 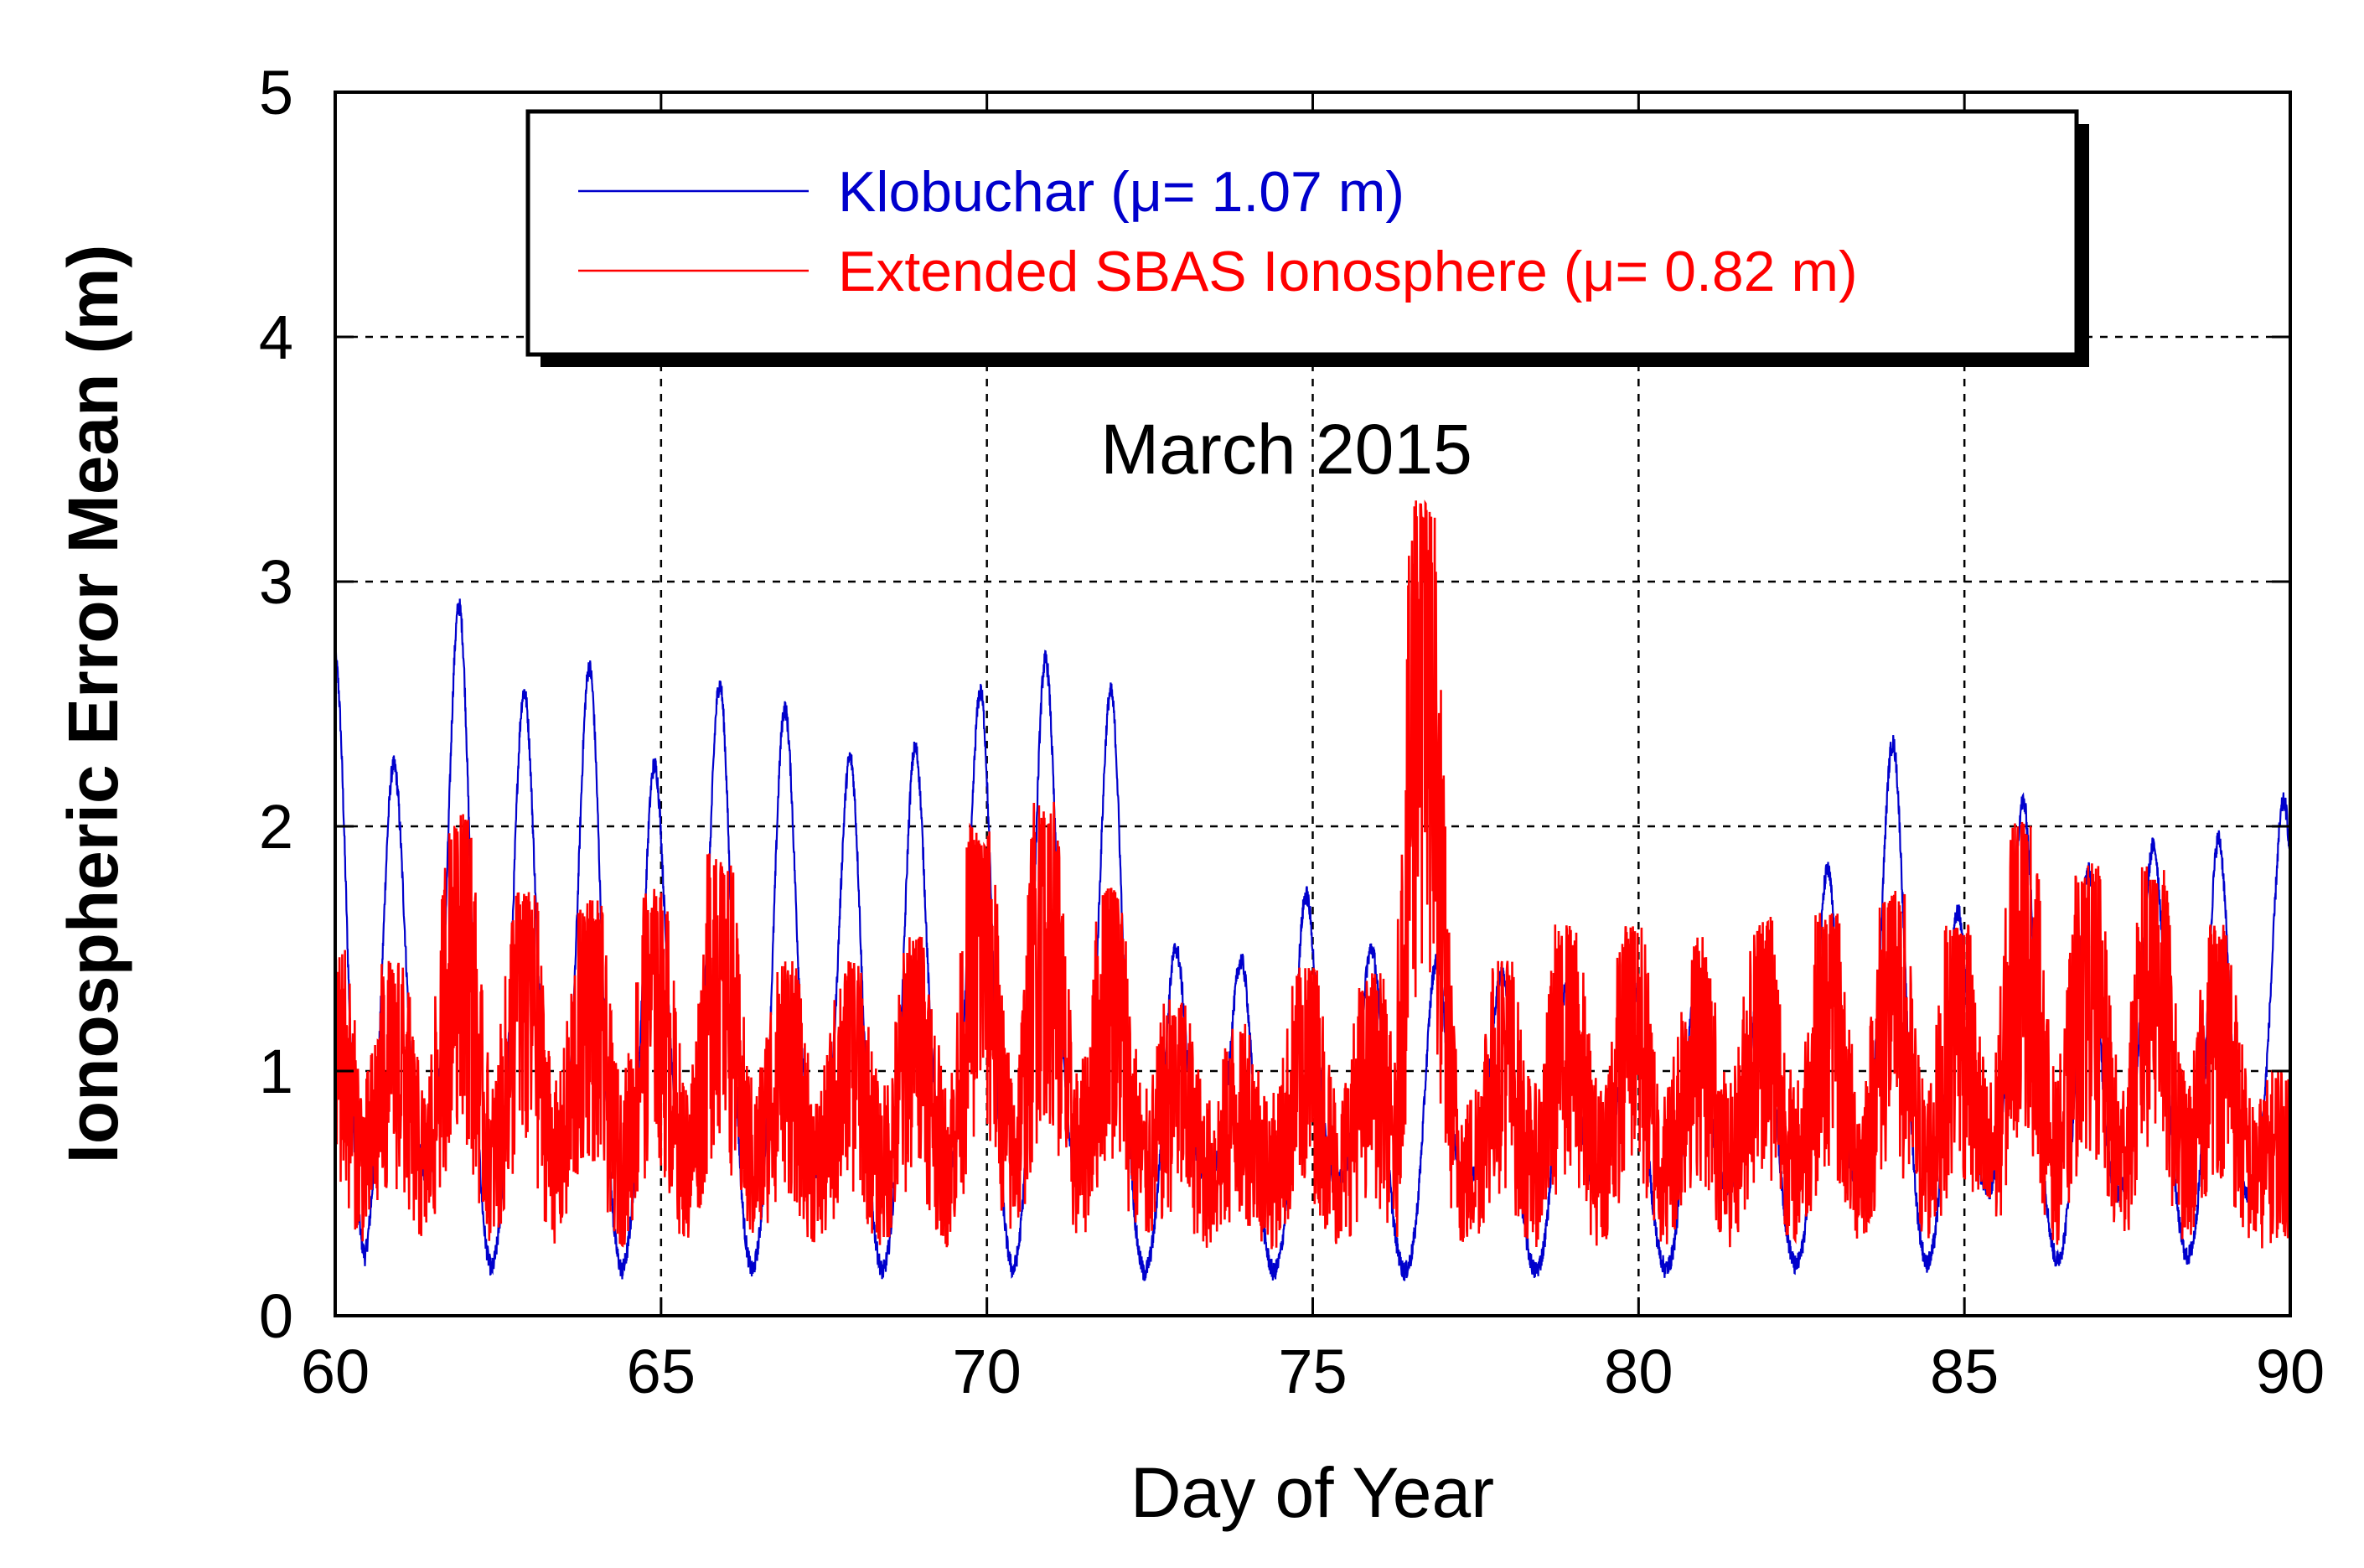 I want to click on x-axis-title: Day of Year, so click(x=1312, y=1493).